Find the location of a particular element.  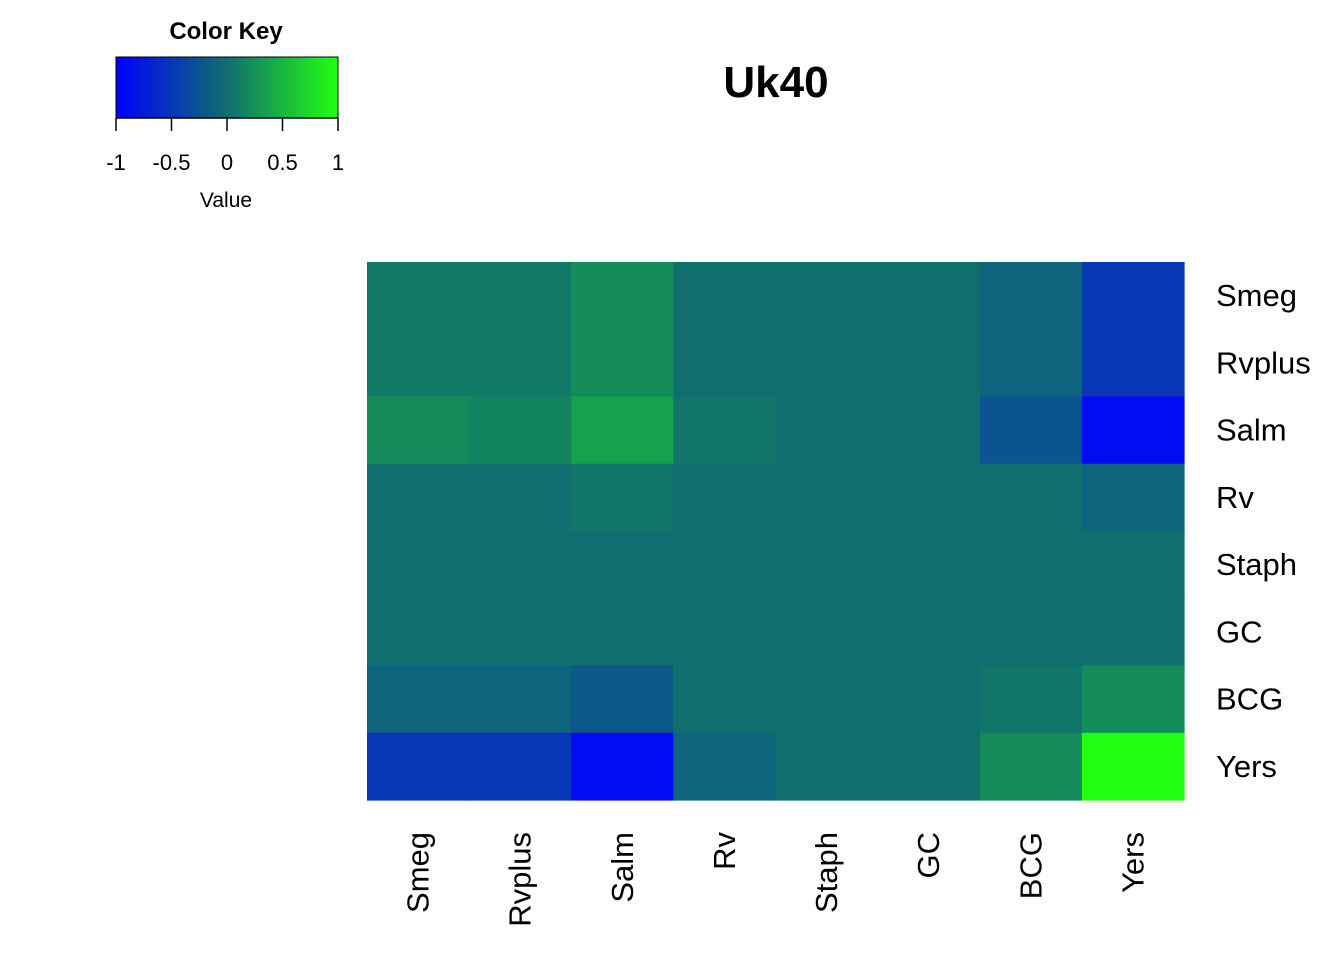

heatmap-cell-gc-rv is located at coordinates (725, 632).